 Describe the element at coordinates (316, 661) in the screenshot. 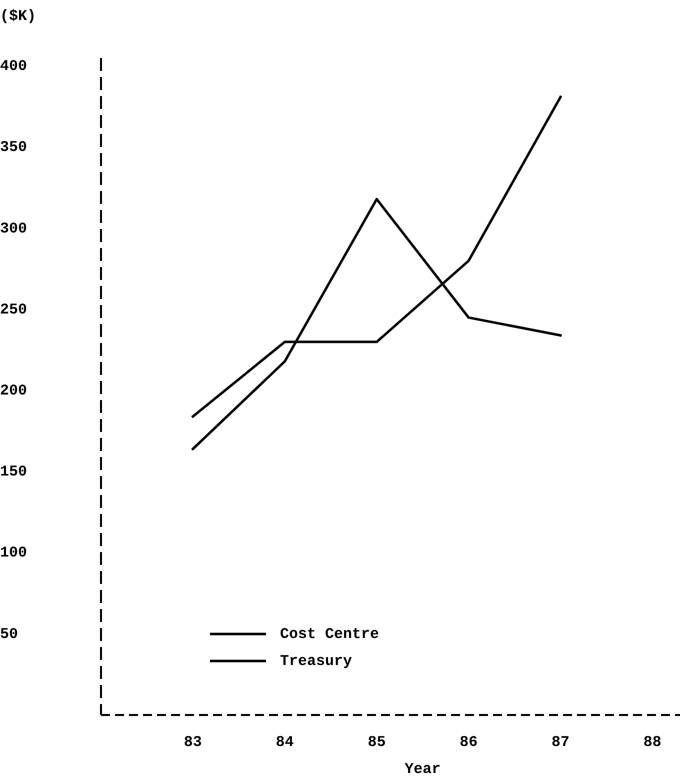

I see `legend-label: Treasury` at that location.